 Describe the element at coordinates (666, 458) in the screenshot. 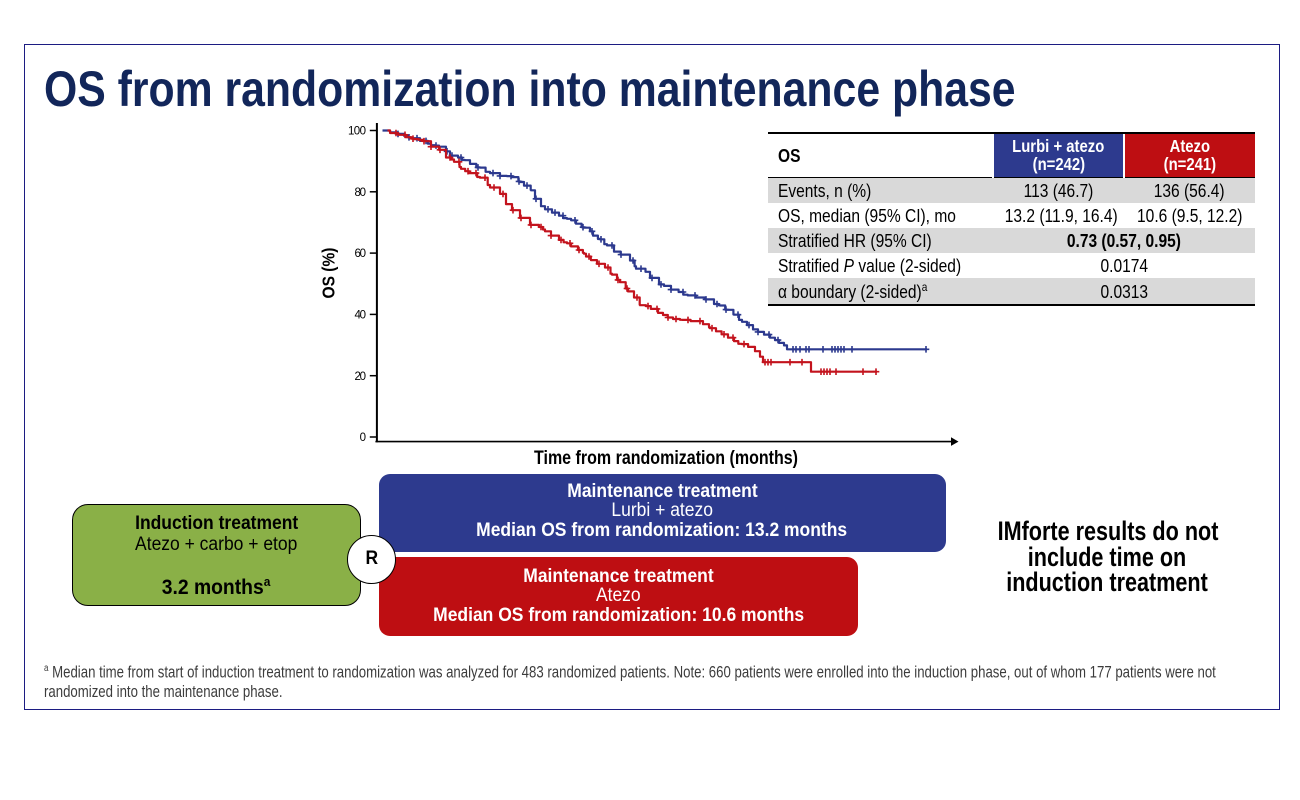

I see `svg-text:Time from randomization (month: Time from randomization (months)` at that location.